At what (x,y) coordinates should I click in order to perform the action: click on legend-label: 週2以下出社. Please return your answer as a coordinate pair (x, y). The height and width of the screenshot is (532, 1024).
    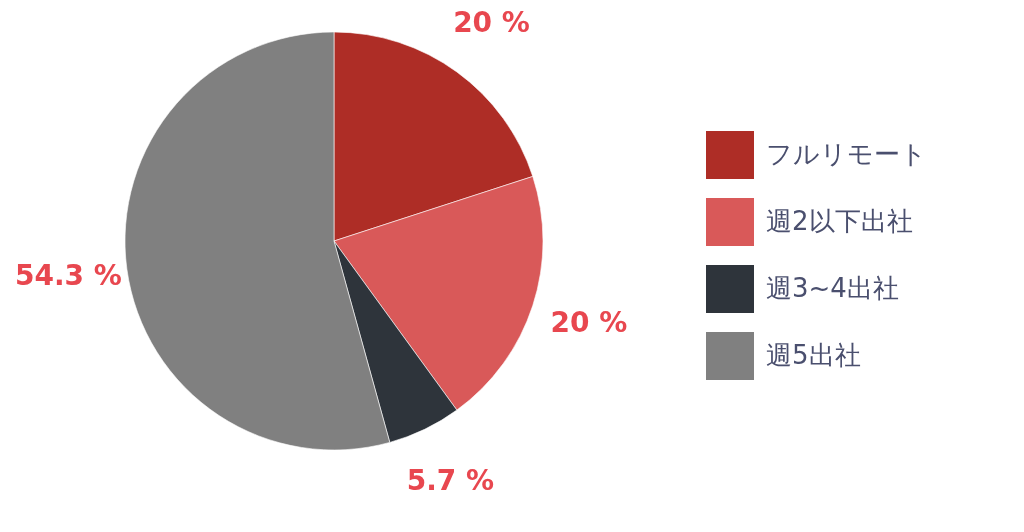
    Looking at the image, I should click on (839, 221).